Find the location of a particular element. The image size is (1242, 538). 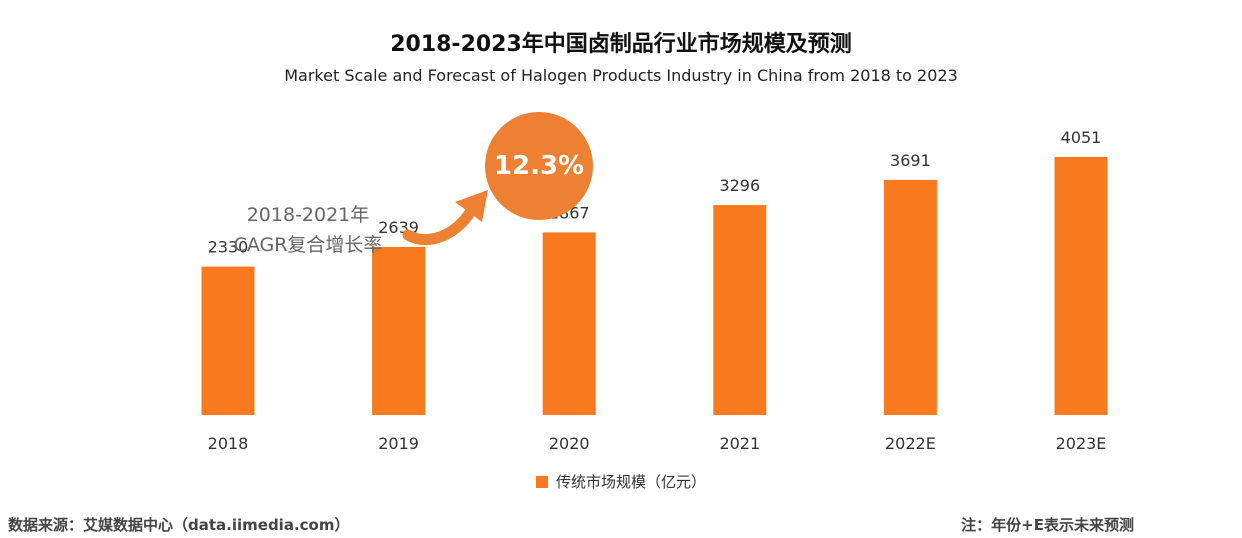

data-label-2022E: 3691 is located at coordinates (910, 160).